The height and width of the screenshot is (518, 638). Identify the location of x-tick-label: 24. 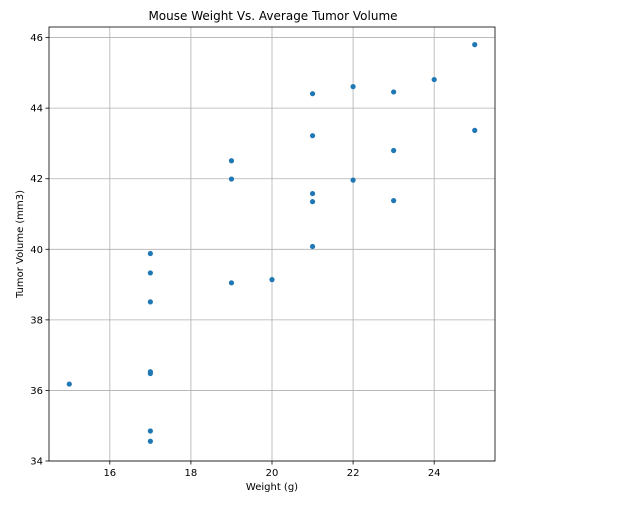
(434, 473).